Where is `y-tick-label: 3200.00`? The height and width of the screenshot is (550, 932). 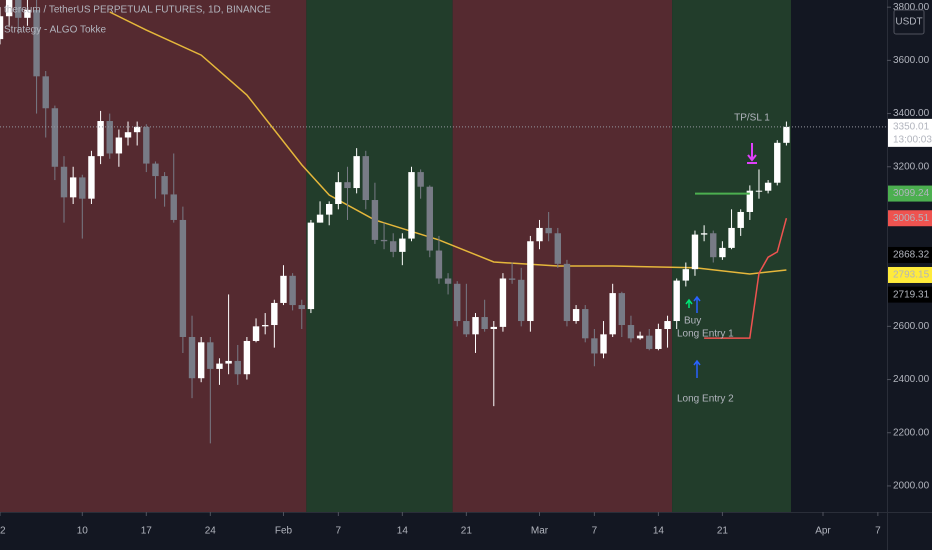 y-tick-label: 3200.00 is located at coordinates (911, 166).